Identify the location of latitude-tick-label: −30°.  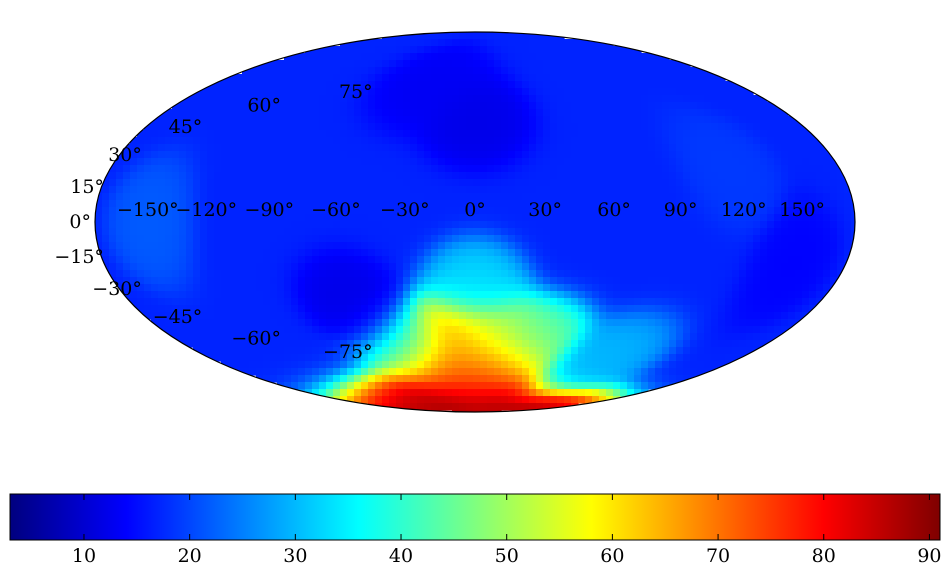
(117, 289).